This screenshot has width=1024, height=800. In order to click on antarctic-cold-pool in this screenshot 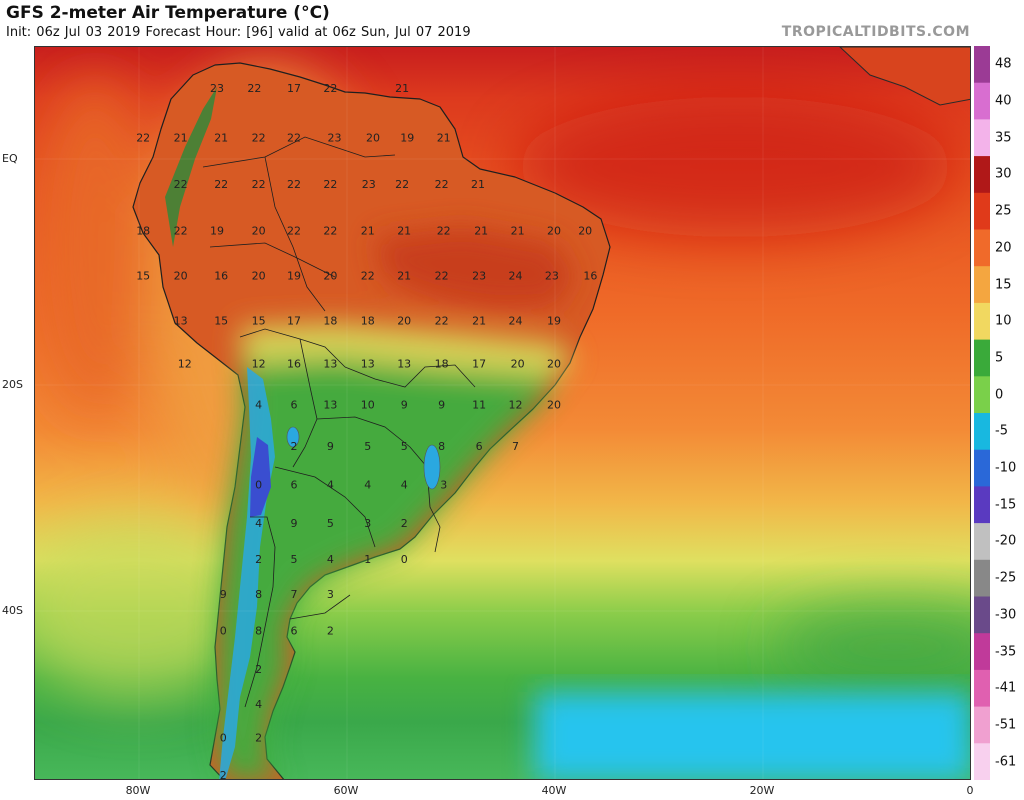, I will do `click(752, 735)`.